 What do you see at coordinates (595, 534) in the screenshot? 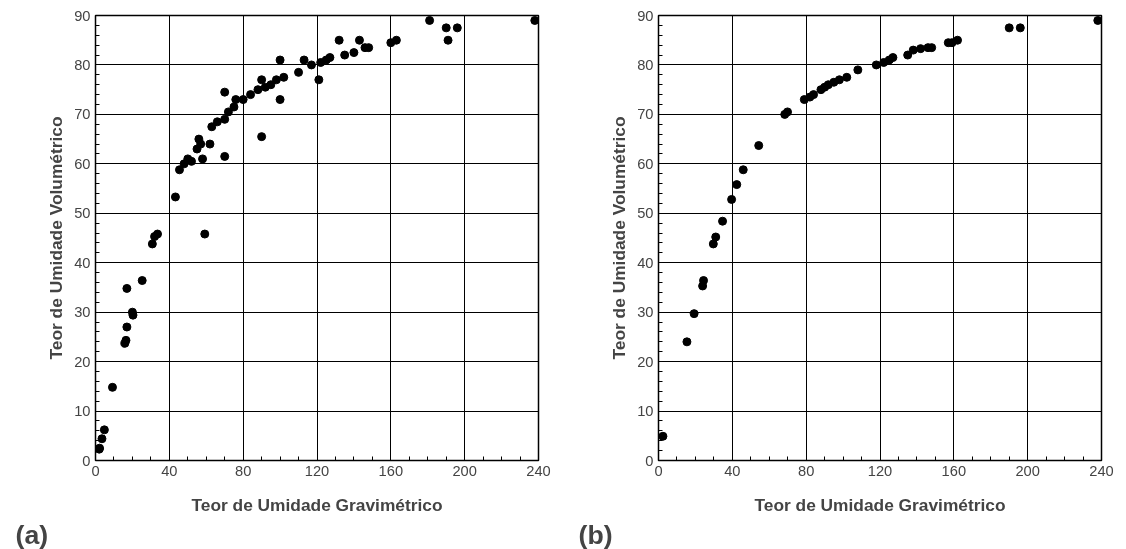
I see `text: (b)` at bounding box center [595, 534].